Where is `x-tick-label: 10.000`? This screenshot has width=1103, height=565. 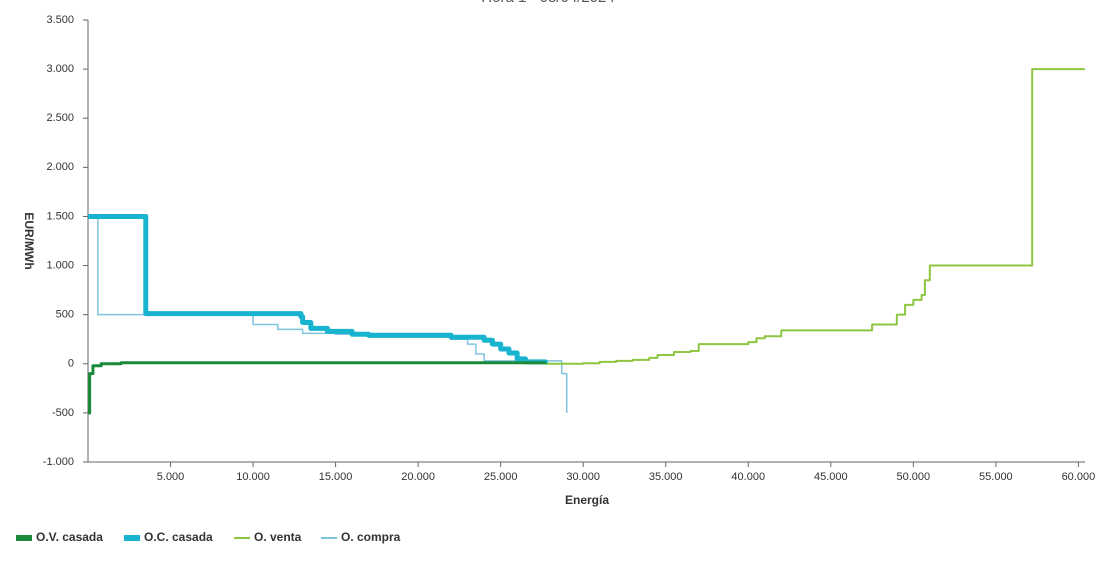 x-tick-label: 10.000 is located at coordinates (253, 477).